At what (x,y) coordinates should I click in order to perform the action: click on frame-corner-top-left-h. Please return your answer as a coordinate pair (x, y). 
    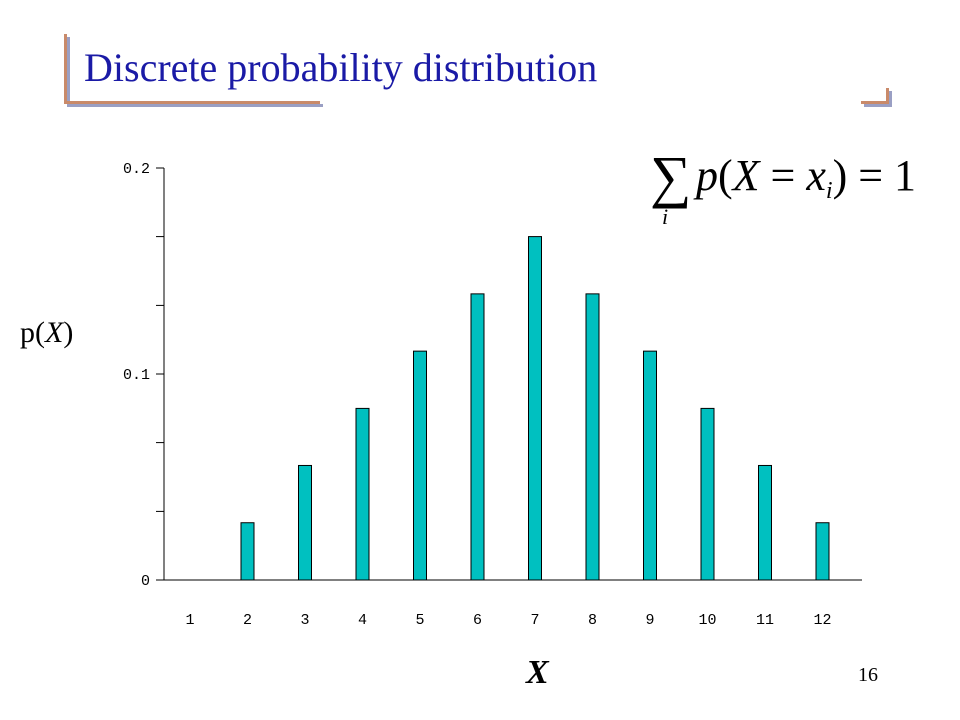
    Looking at the image, I should click on (192, 102).